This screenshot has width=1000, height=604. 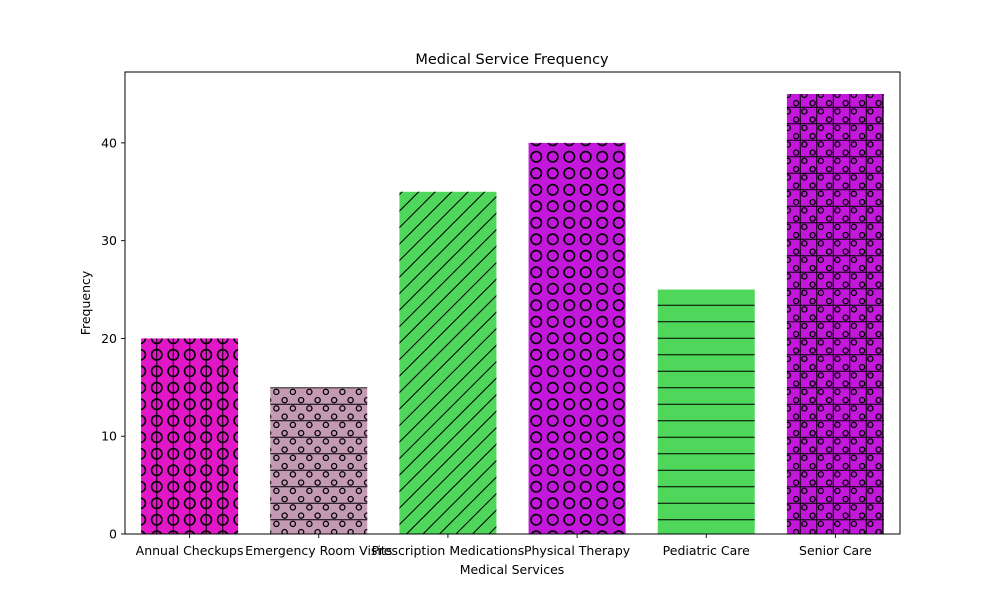 I want to click on x-tick-label: Physical Therapy, so click(x=577, y=550).